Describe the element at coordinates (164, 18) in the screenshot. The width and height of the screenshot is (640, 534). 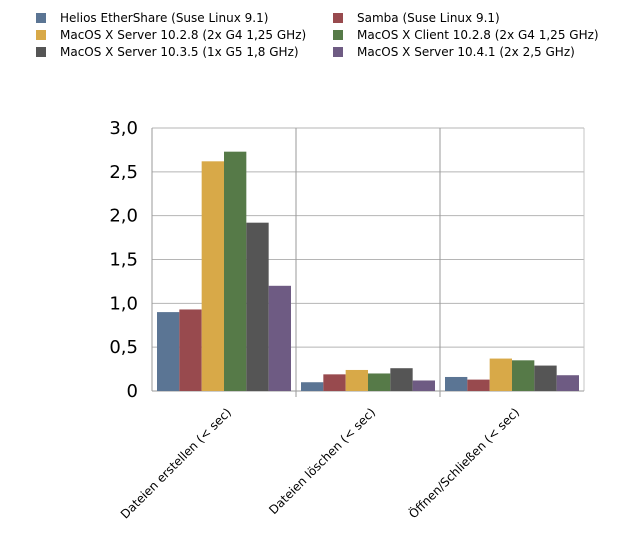
I see `legend-label: Helios EtherShare (Suse Linux 9.1)` at that location.